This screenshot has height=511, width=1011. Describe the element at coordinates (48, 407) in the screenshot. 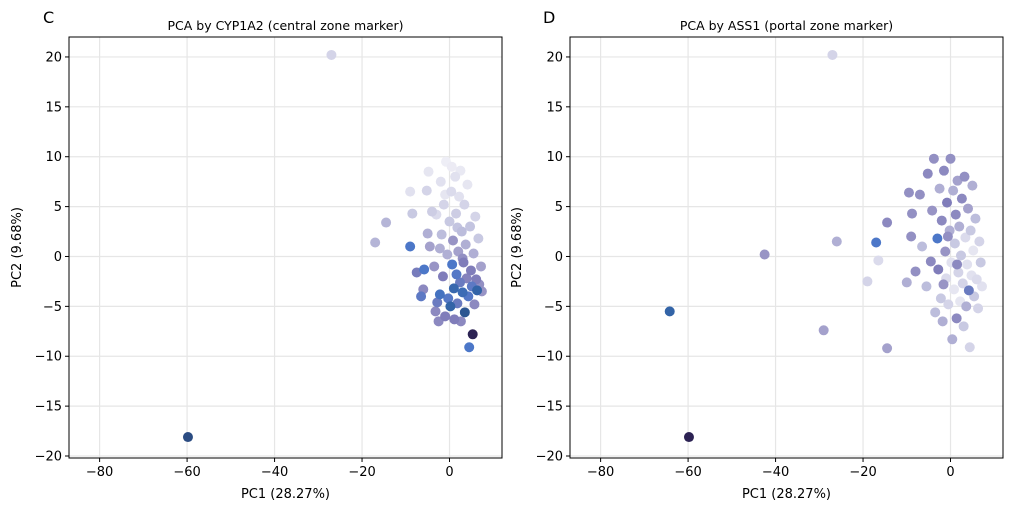

I see `y-tick-label: −15` at that location.